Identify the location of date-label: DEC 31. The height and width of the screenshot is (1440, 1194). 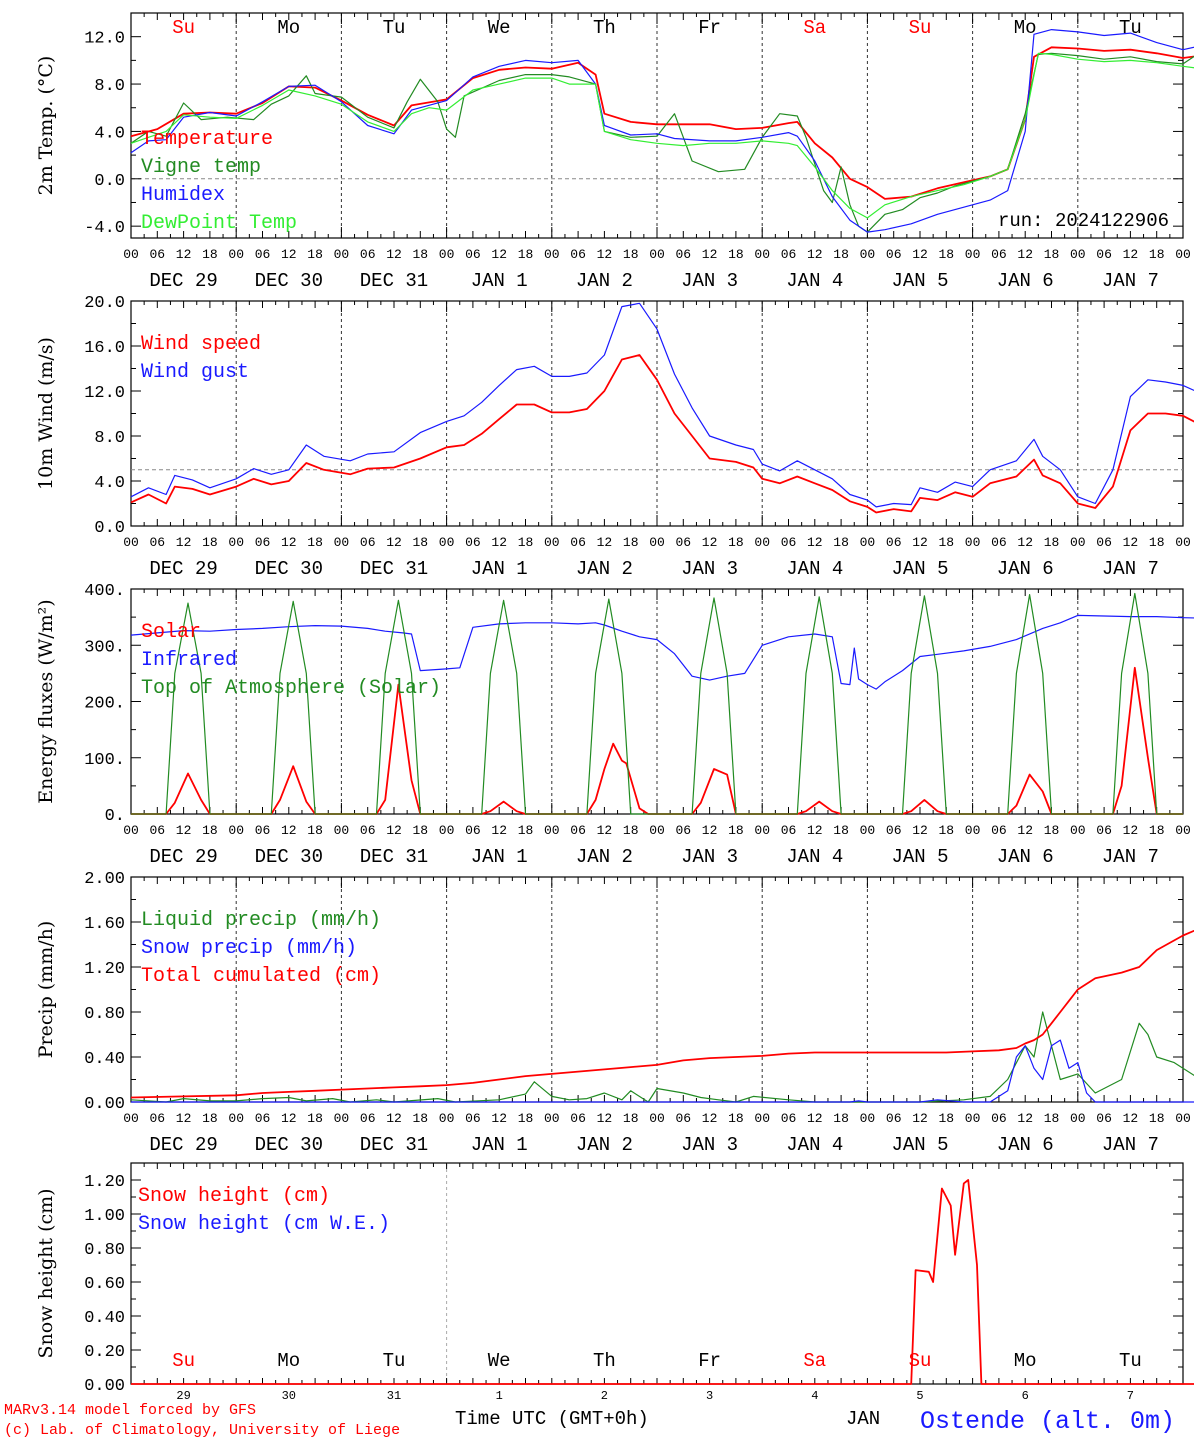
(394, 569).